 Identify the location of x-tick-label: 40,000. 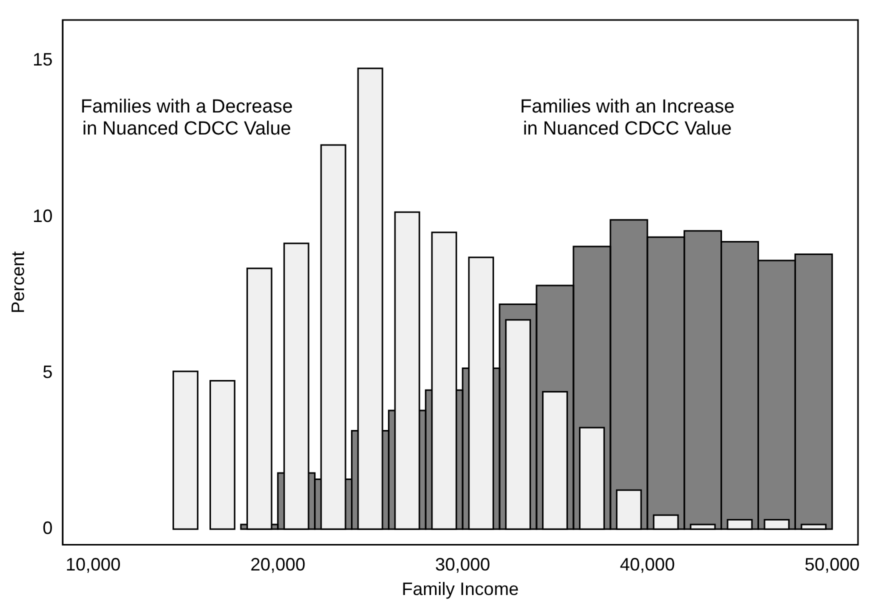
(647, 564).